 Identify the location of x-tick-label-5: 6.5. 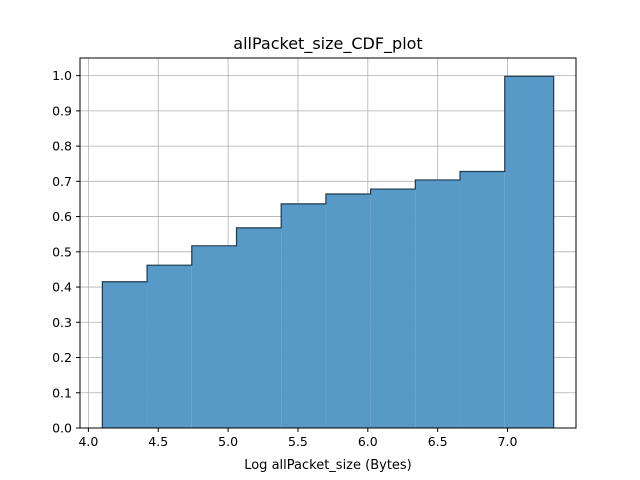
(438, 441).